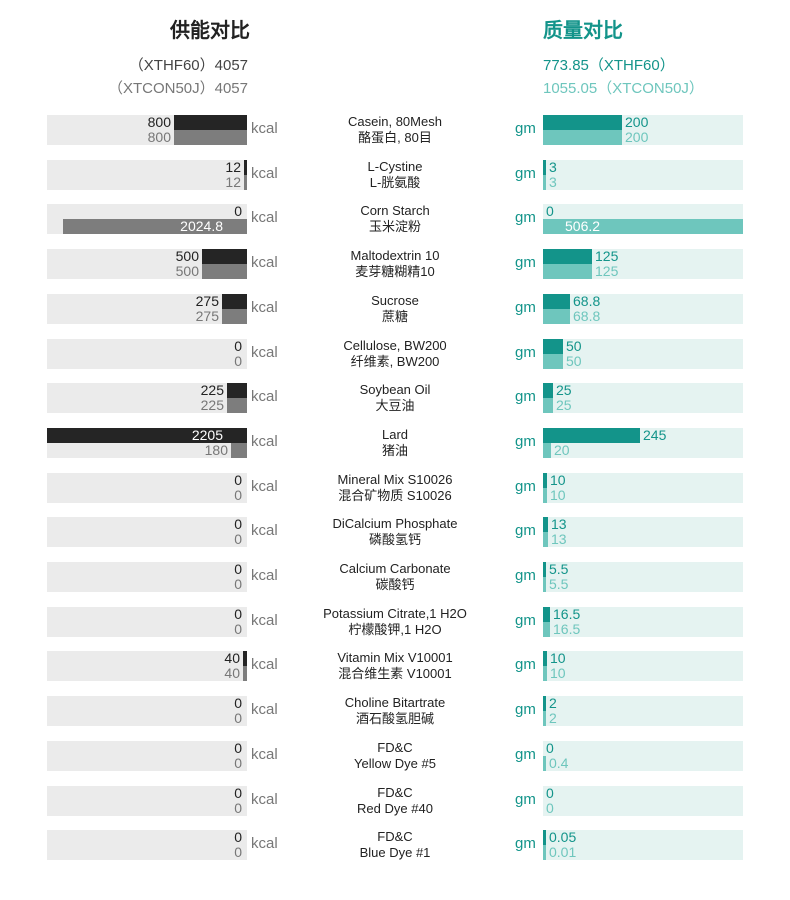  What do you see at coordinates (394, 316) in the screenshot?
I see `ingredient-name-zh: 蔗糖` at bounding box center [394, 316].